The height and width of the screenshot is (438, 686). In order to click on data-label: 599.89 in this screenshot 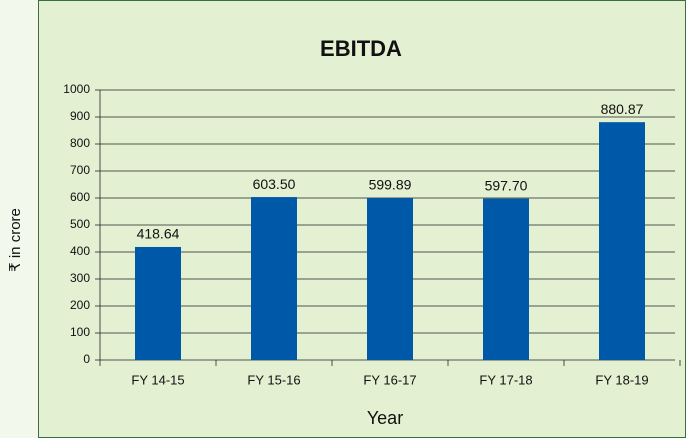, I will do `click(390, 185)`.